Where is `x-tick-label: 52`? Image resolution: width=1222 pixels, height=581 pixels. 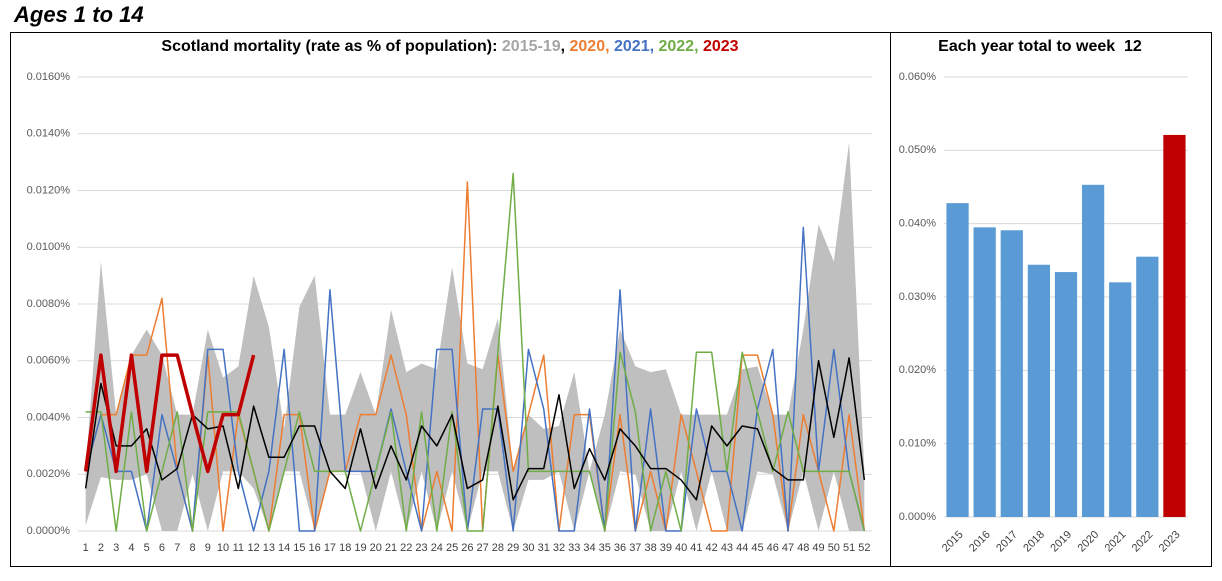 x-tick-label: 52 is located at coordinates (864, 548).